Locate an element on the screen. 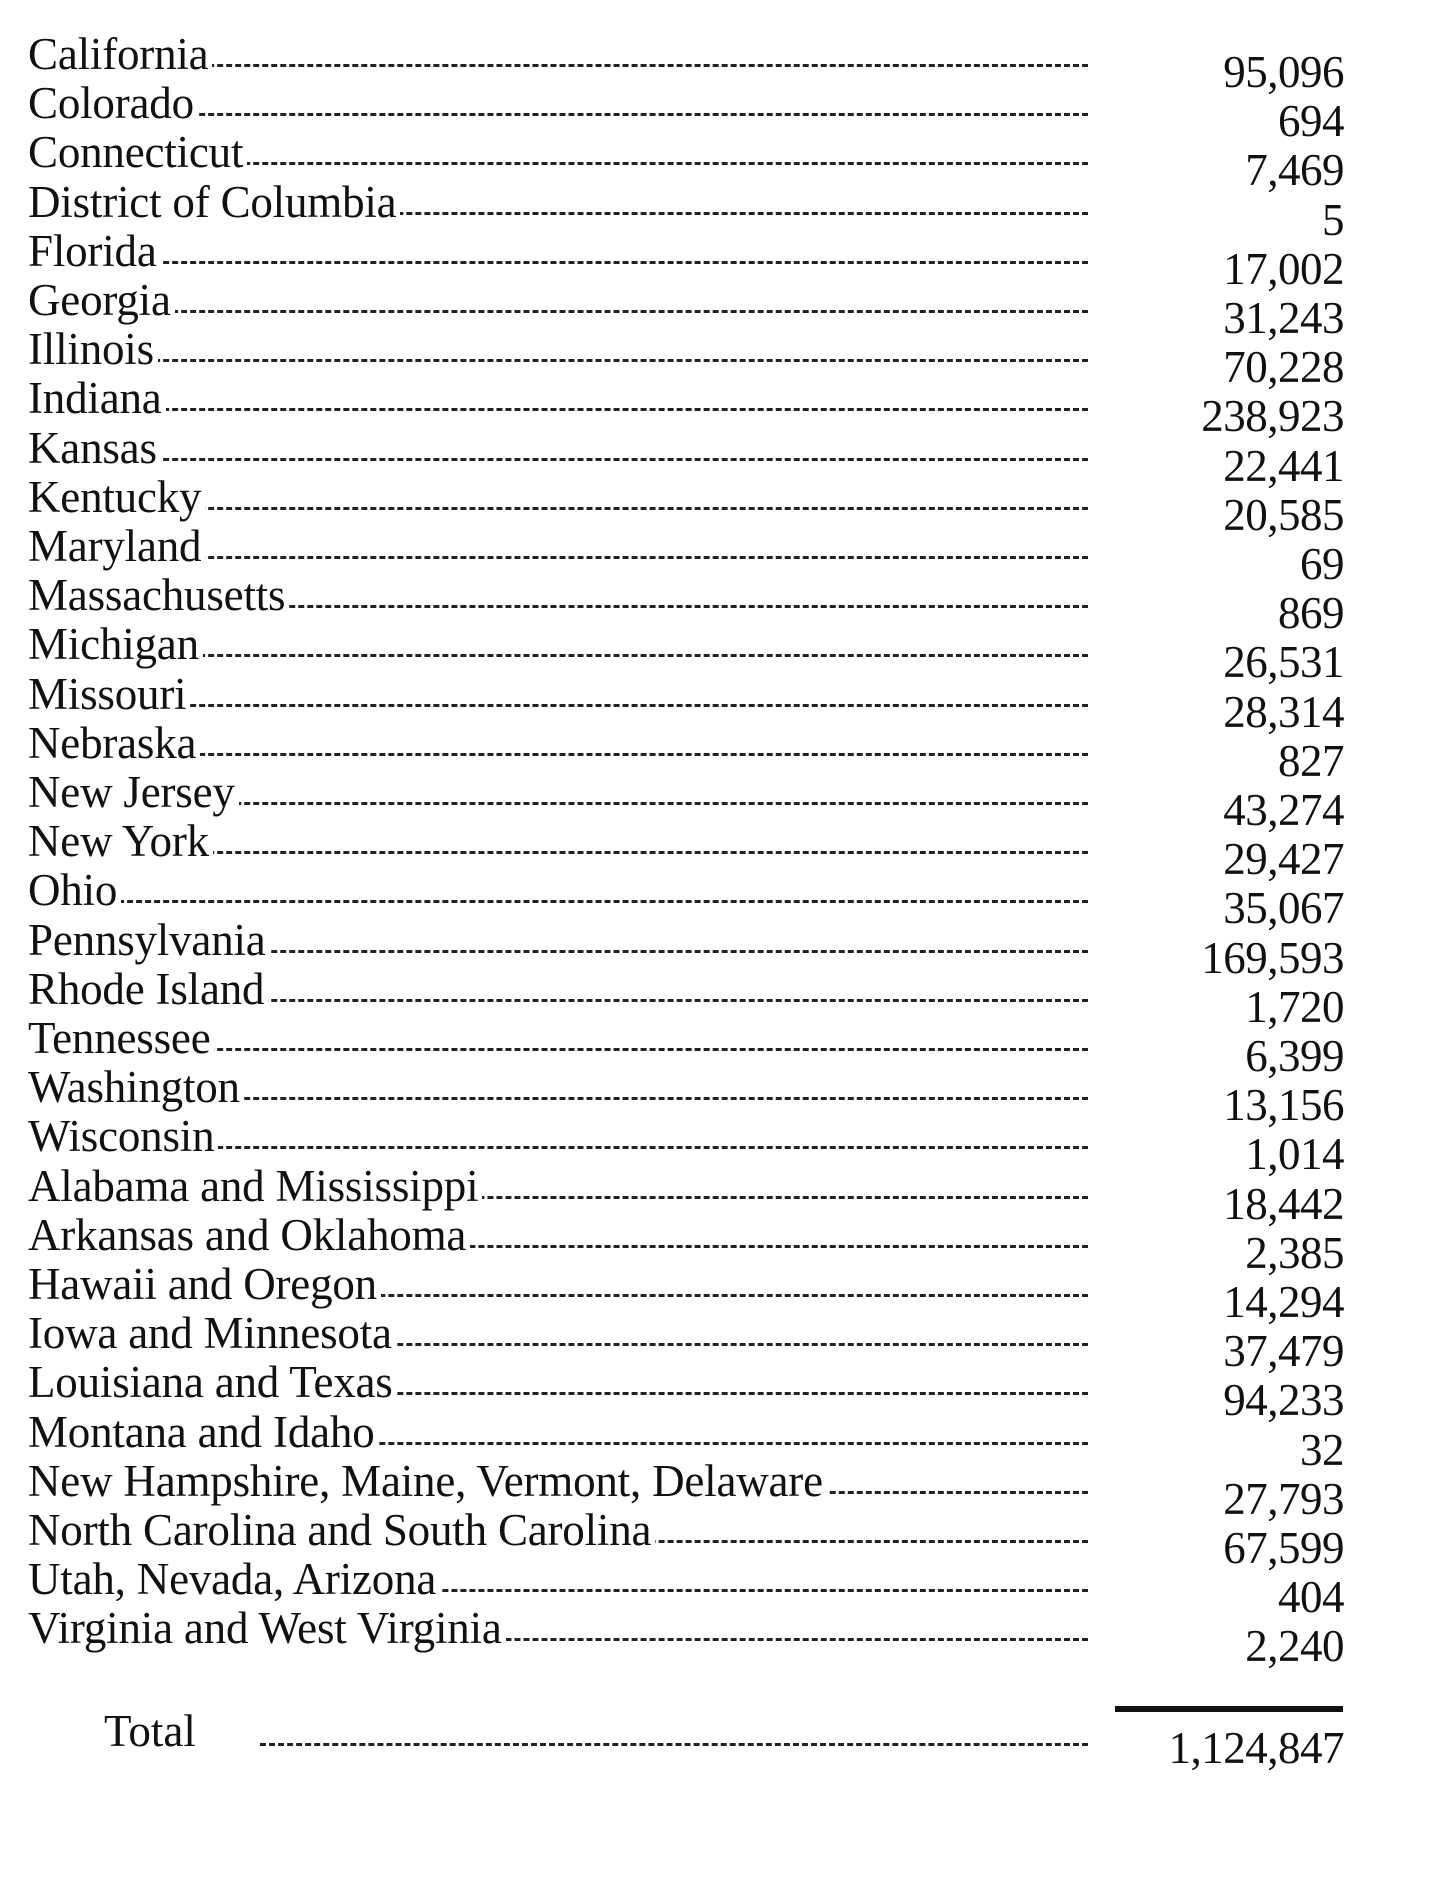 The height and width of the screenshot is (1904, 1432). row-label: Georgia is located at coordinates (101, 300).